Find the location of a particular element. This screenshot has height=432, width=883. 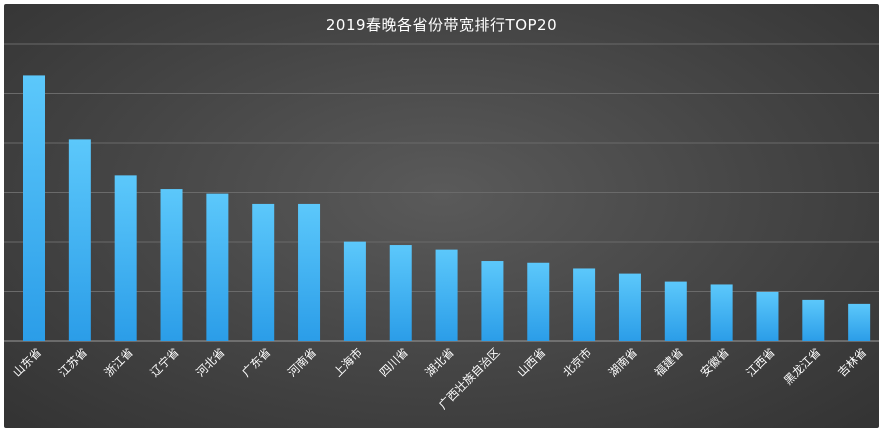

x-tick-label: 河南省 is located at coordinates (302, 362).